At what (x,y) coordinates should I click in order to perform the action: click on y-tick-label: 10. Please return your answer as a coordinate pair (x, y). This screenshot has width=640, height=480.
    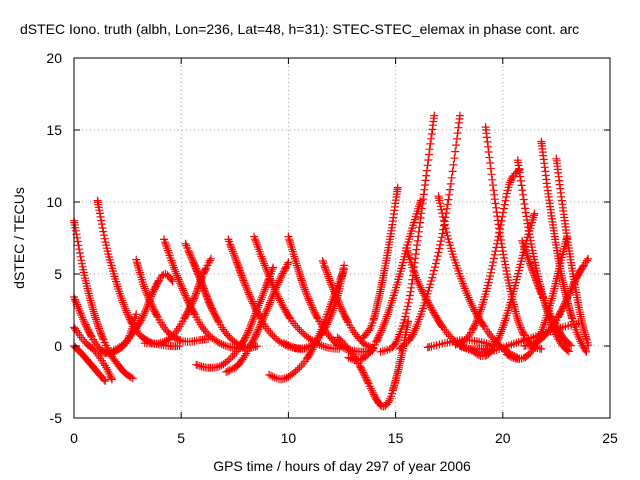
    Looking at the image, I should click on (54, 202).